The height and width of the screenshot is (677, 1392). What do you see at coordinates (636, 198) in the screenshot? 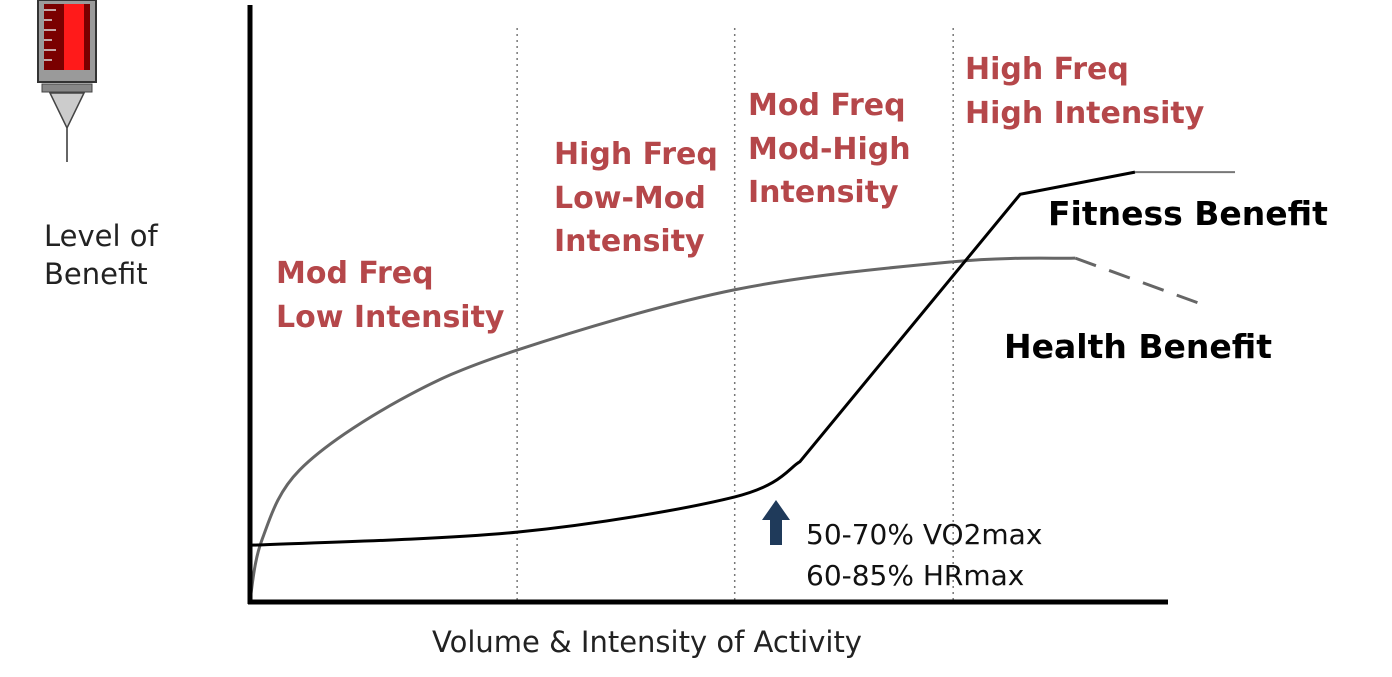
I see `zone-label-2: High Freq Low-Mod Intensity` at bounding box center [636, 198].